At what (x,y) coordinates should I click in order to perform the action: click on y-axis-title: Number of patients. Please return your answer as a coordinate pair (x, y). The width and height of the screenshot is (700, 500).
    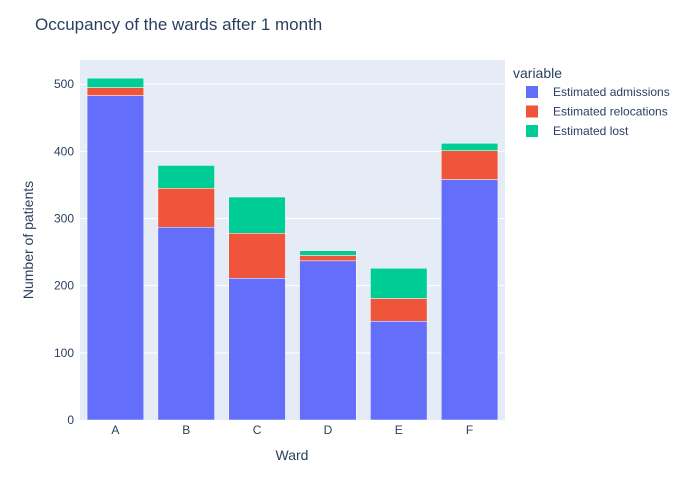
    Looking at the image, I should click on (28, 240).